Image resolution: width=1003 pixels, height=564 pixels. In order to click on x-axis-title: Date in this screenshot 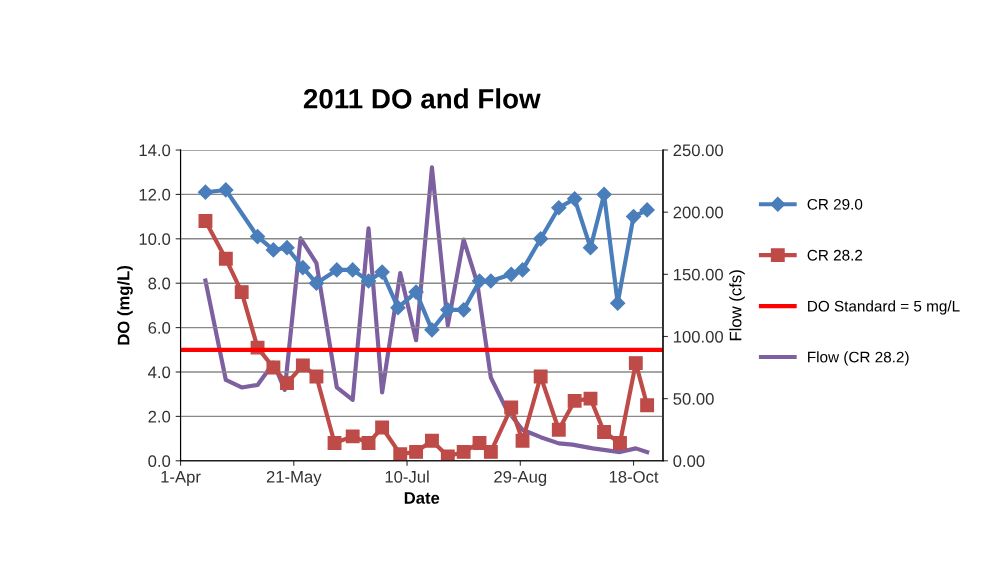, I will do `click(422, 498)`.